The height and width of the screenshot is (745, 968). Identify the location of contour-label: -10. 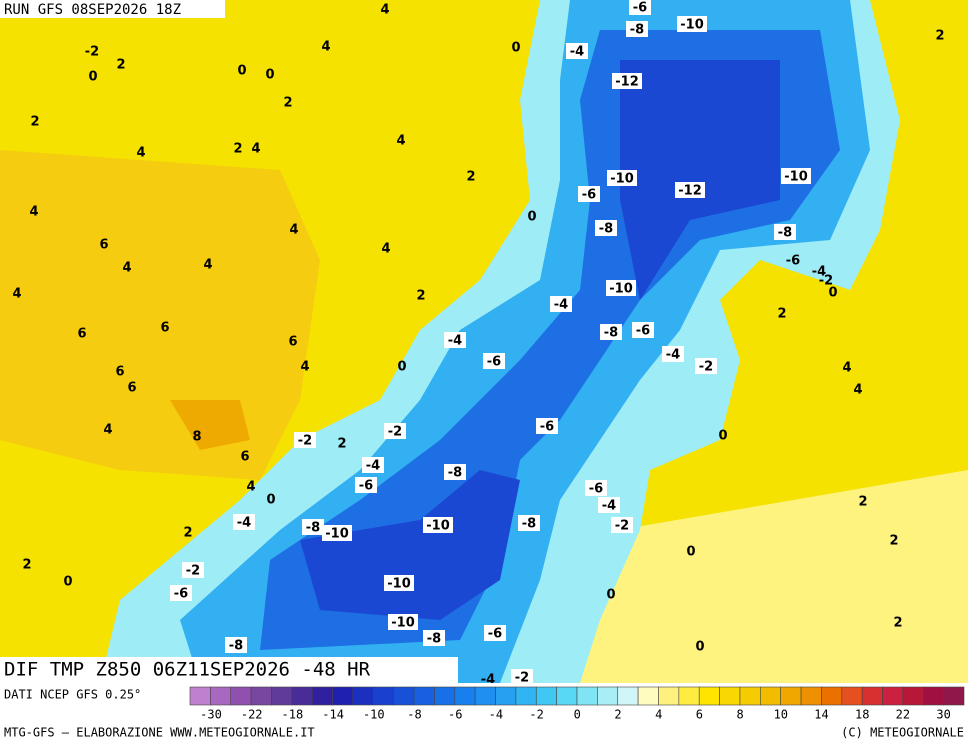
(796, 177).